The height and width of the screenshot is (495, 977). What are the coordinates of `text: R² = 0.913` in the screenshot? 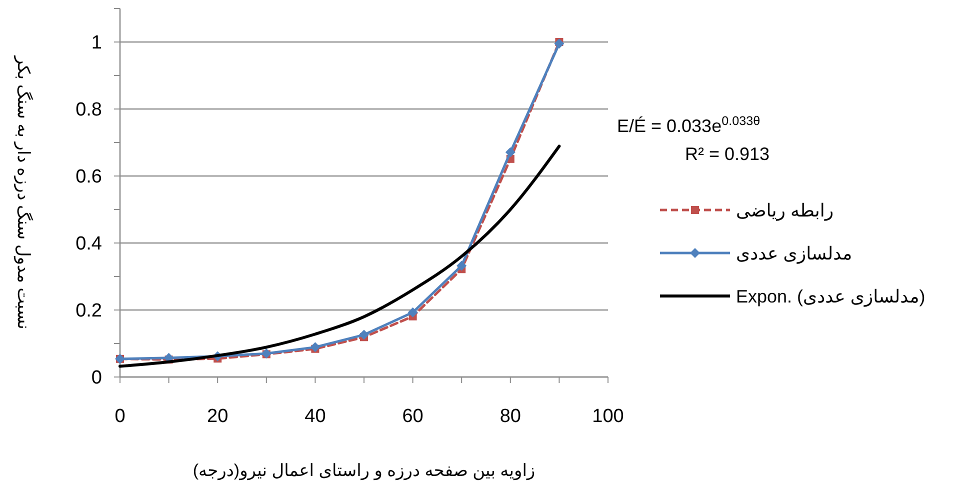 It's located at (727, 154).